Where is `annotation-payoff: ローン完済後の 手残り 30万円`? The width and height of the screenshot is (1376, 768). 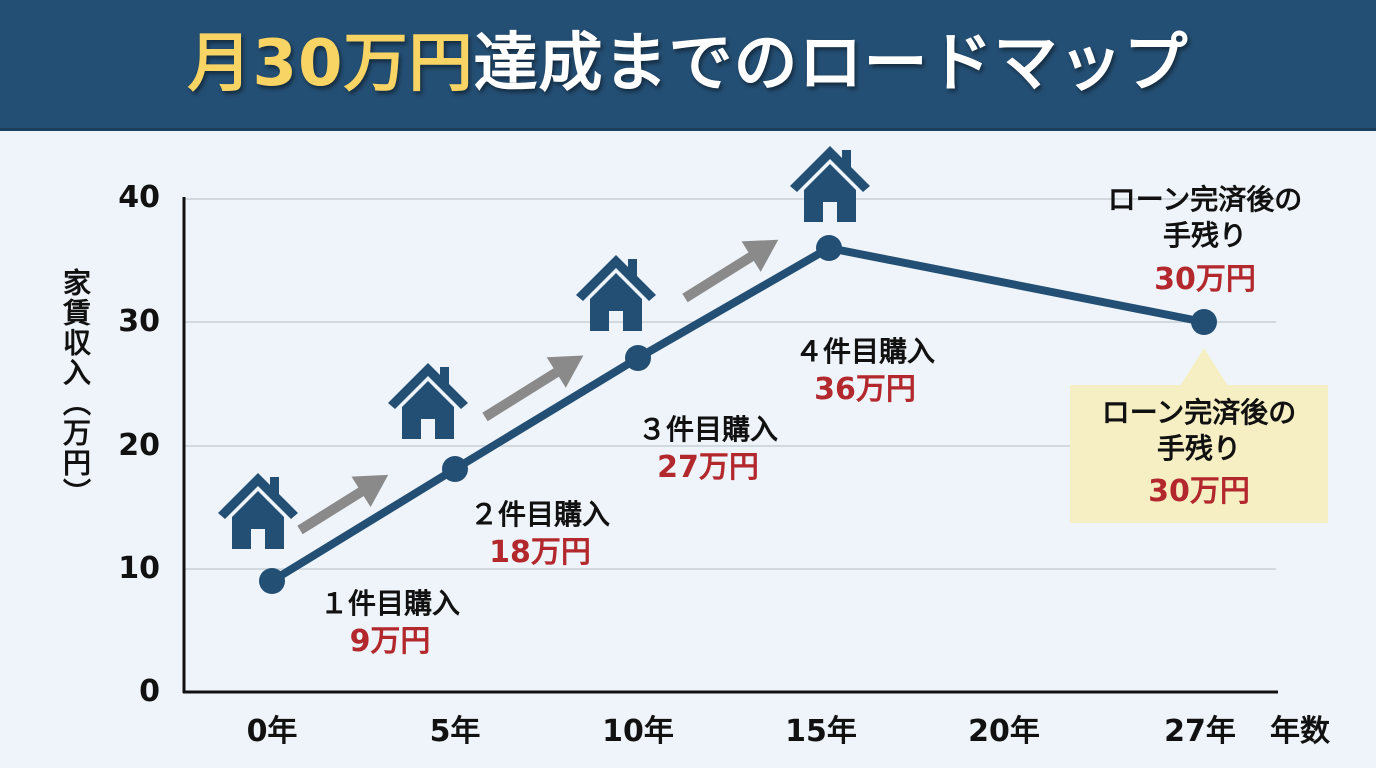 annotation-payoff: ローン完済後の 手残り 30万円 is located at coordinates (1205, 241).